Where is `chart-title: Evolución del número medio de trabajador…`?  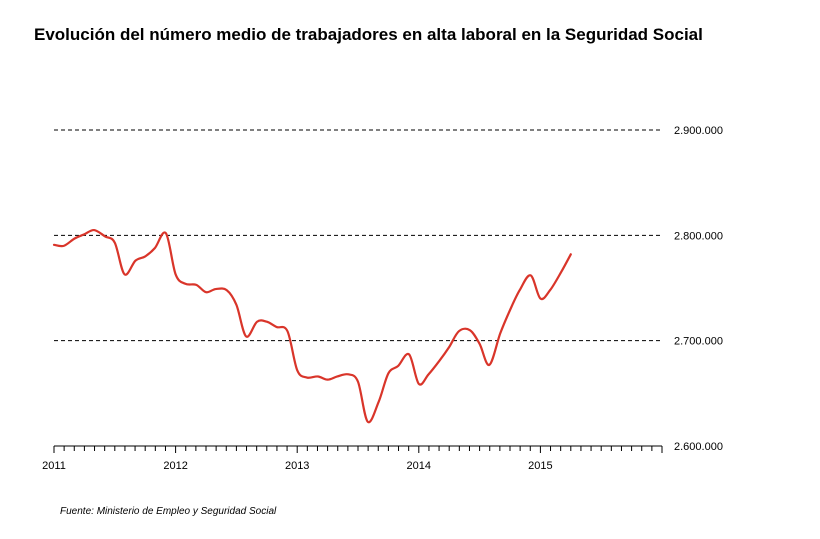
chart-title: Evolución del número medio de trabajador… is located at coordinates (368, 34).